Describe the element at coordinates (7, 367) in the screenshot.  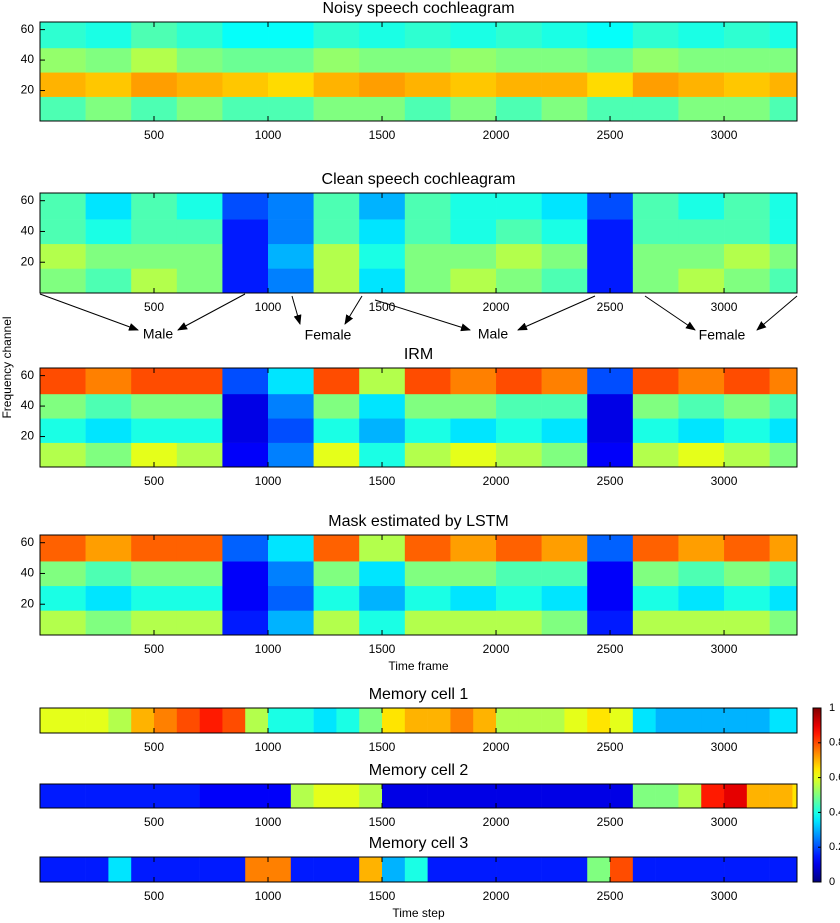
I see `y-axis-label: Frequency channel` at that location.